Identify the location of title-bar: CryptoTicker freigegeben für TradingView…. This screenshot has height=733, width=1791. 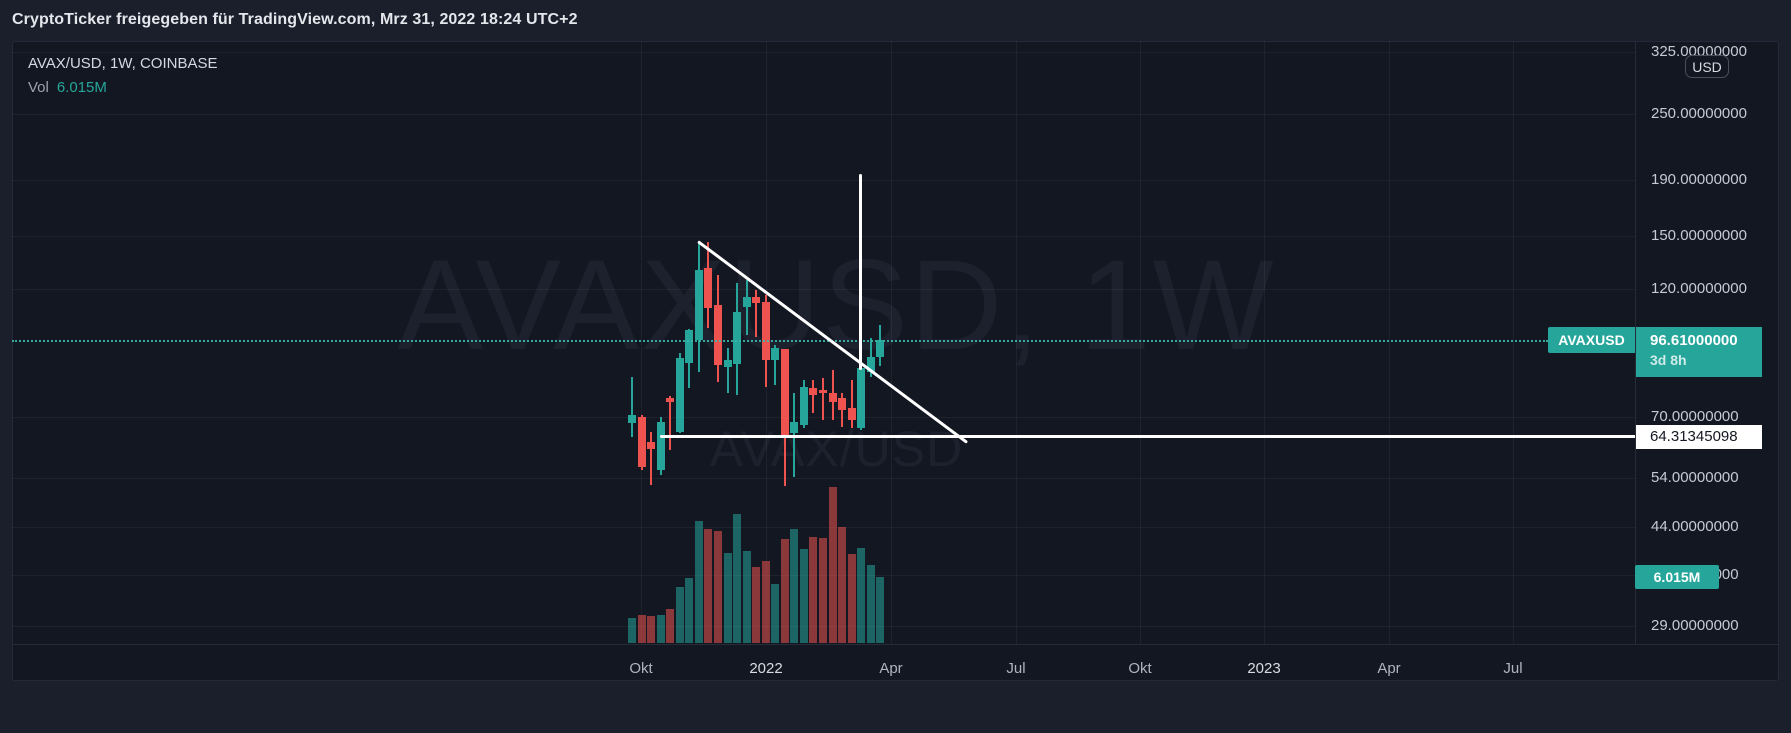
(895, 20).